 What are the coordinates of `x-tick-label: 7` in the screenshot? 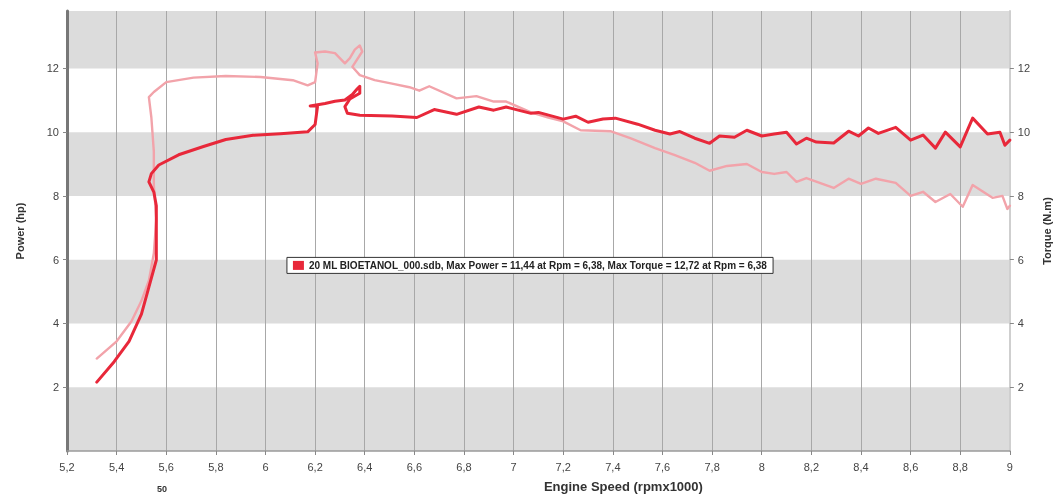 It's located at (513, 466).